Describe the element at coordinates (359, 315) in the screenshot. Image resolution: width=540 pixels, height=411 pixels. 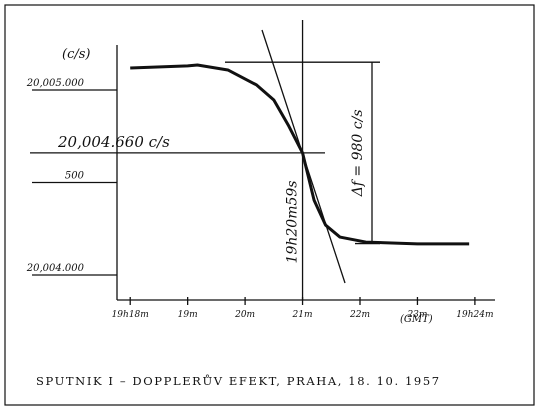
I see `x-tick-label: 22m` at that location.